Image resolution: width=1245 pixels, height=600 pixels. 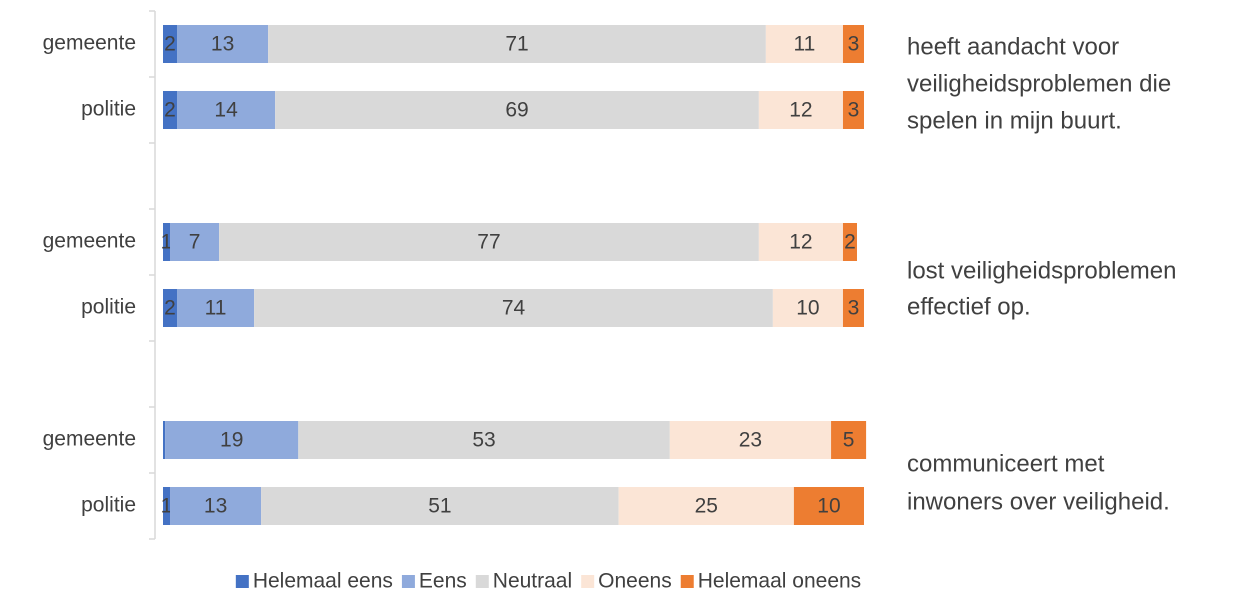 I want to click on data-label: 5, so click(x=849, y=440).